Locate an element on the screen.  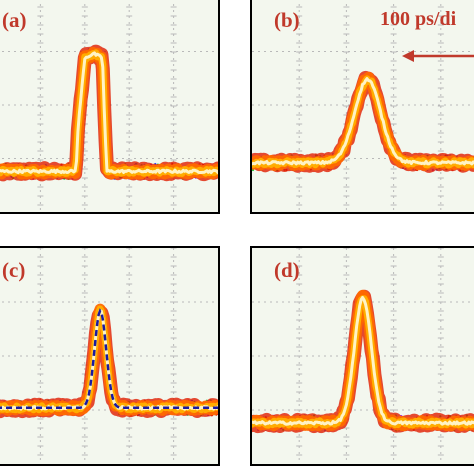
panel-label-a: (a) is located at coordinates (14, 20).